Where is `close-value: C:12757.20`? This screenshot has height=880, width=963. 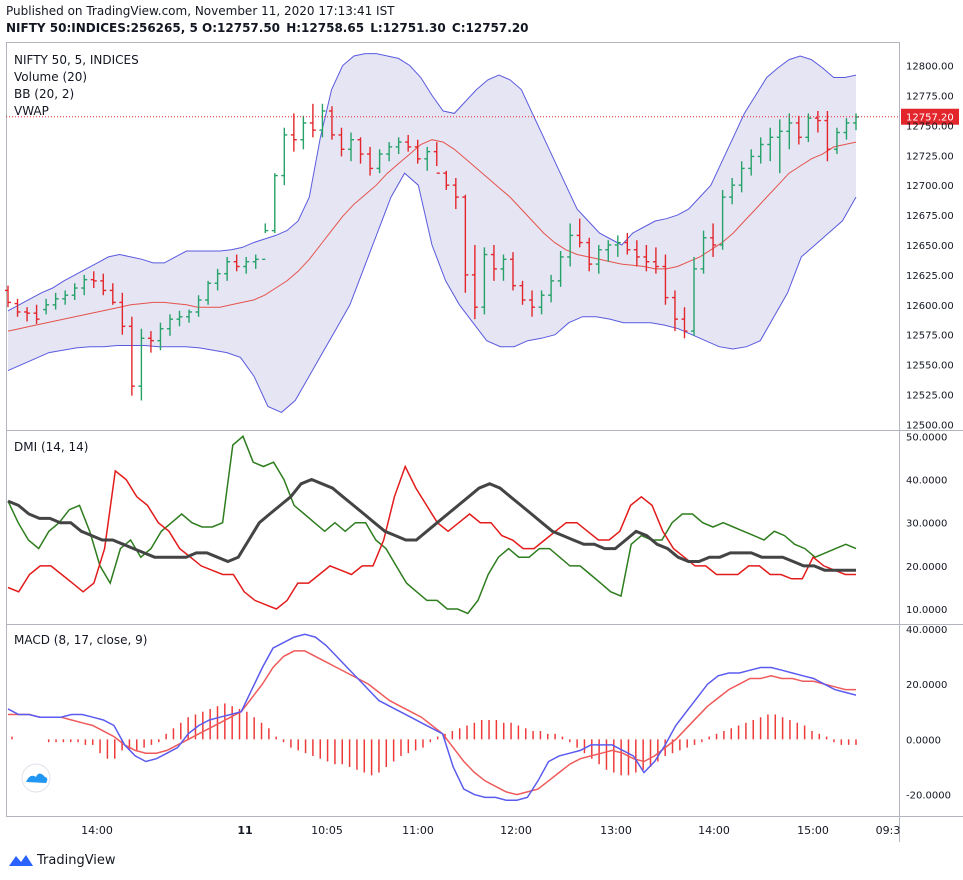
close-value: C:12757.20 is located at coordinates (490, 28).